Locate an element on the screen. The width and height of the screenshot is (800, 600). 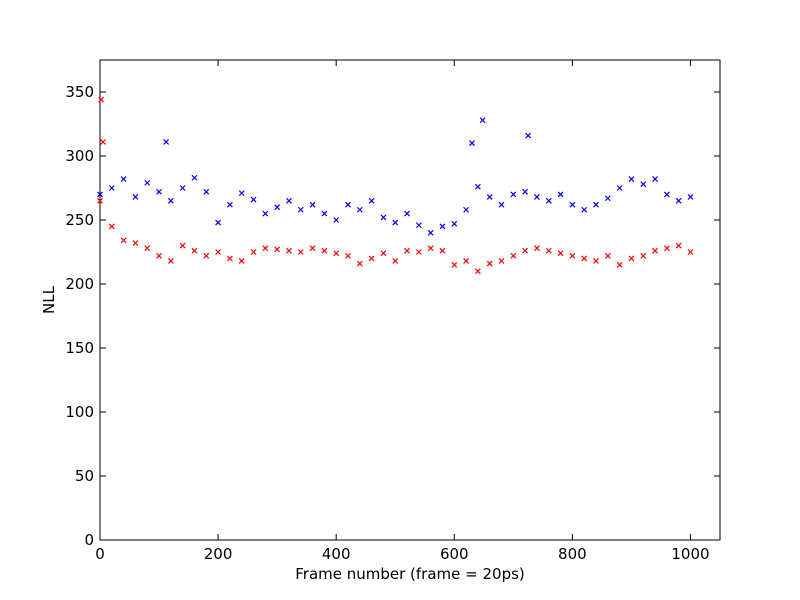
x-tick-label: 1000 is located at coordinates (690, 554).